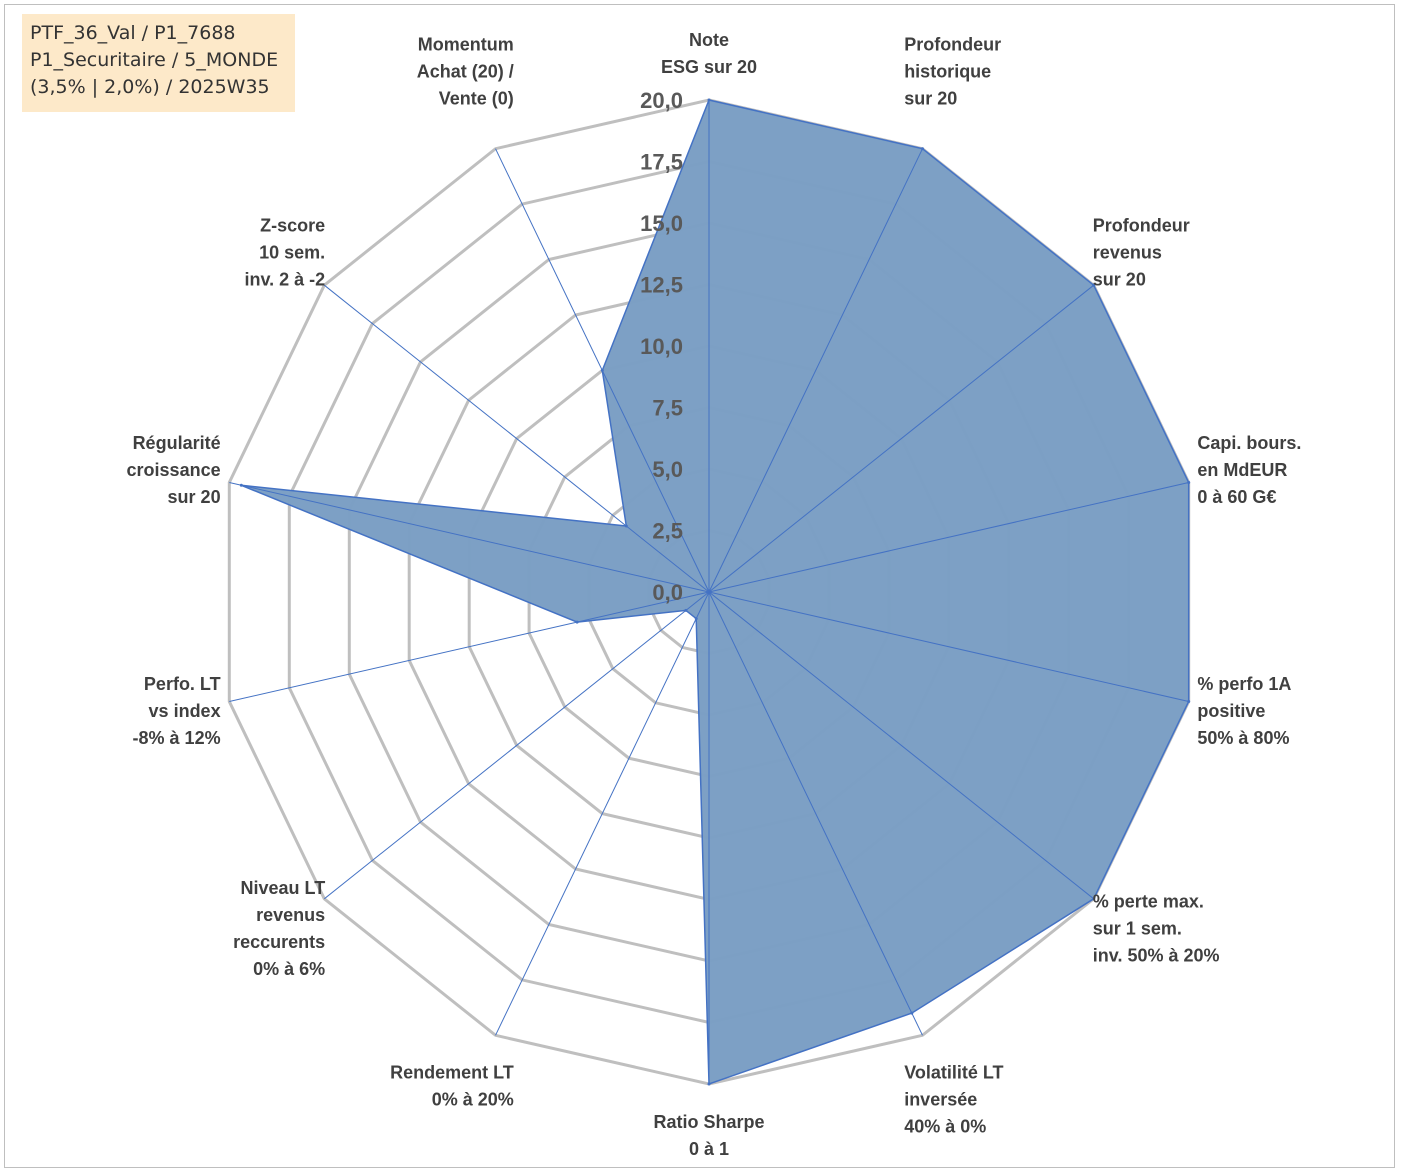 Image resolution: width=1401 pixels, height=1174 pixels. What do you see at coordinates (1236, 497) in the screenshot?
I see `axis-label: 0 à 60 G€` at bounding box center [1236, 497].